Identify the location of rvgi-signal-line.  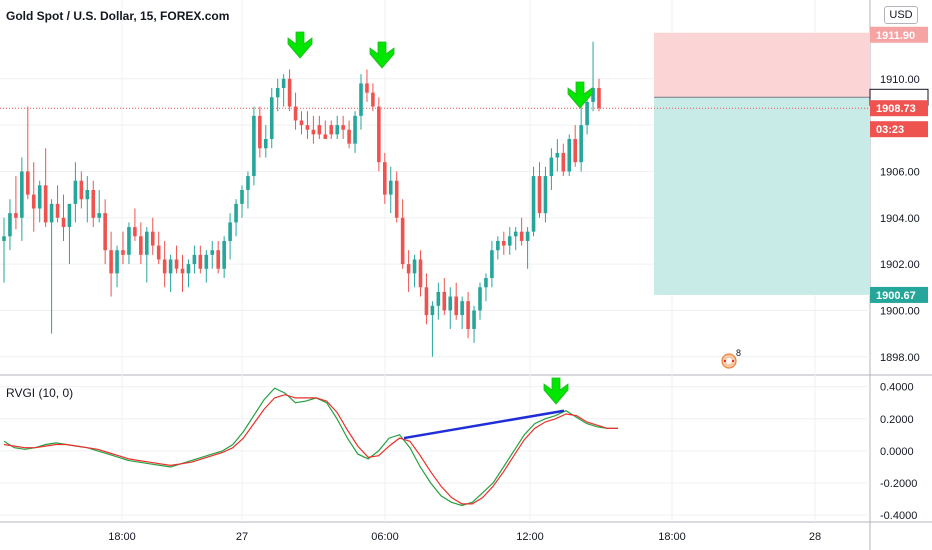
(310, 449).